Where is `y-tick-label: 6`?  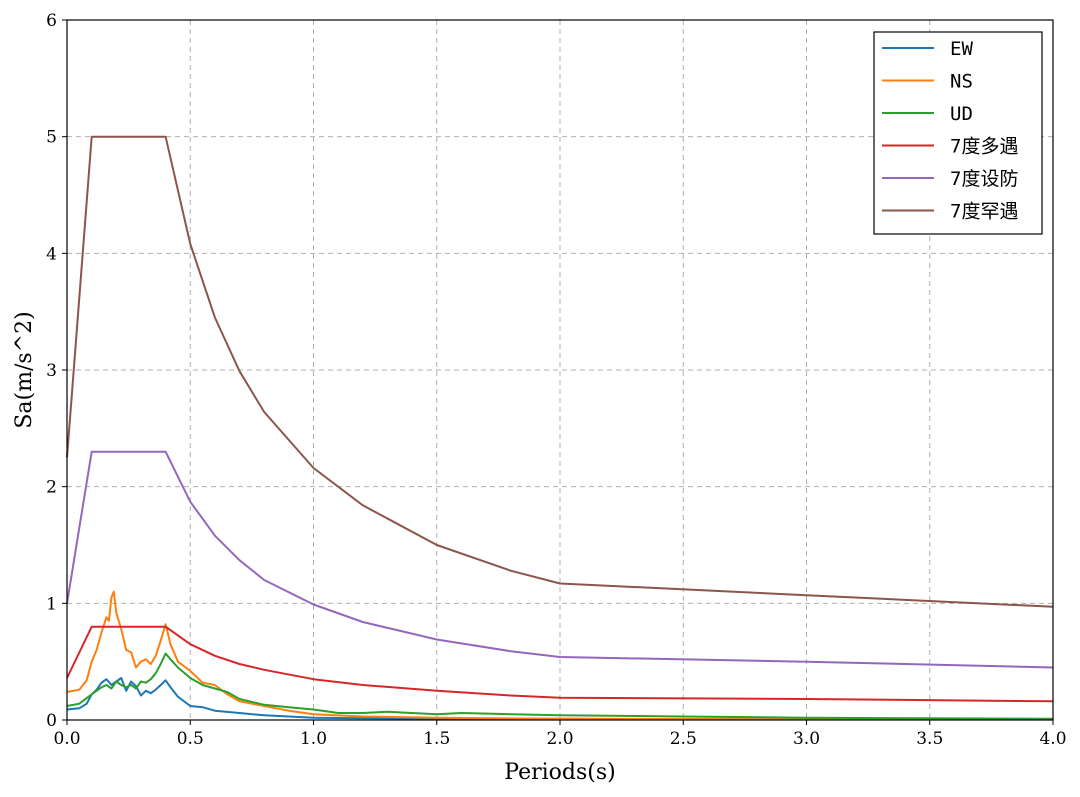 y-tick-label: 6 is located at coordinates (51, 21).